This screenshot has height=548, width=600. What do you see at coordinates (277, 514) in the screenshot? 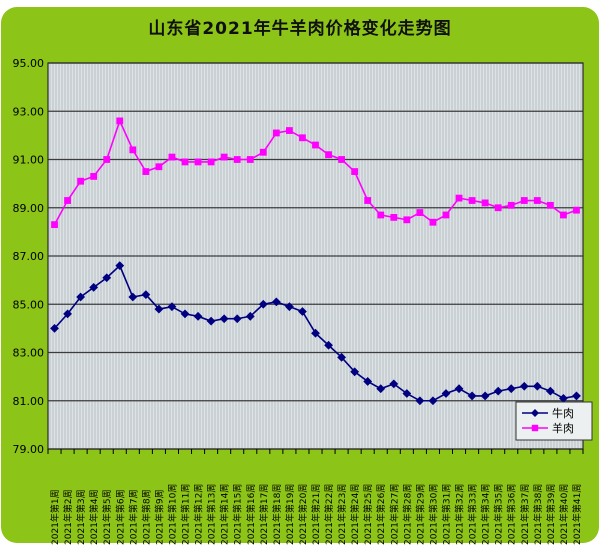
I see `x-axis-label: 2021年第18周` at bounding box center [277, 514].